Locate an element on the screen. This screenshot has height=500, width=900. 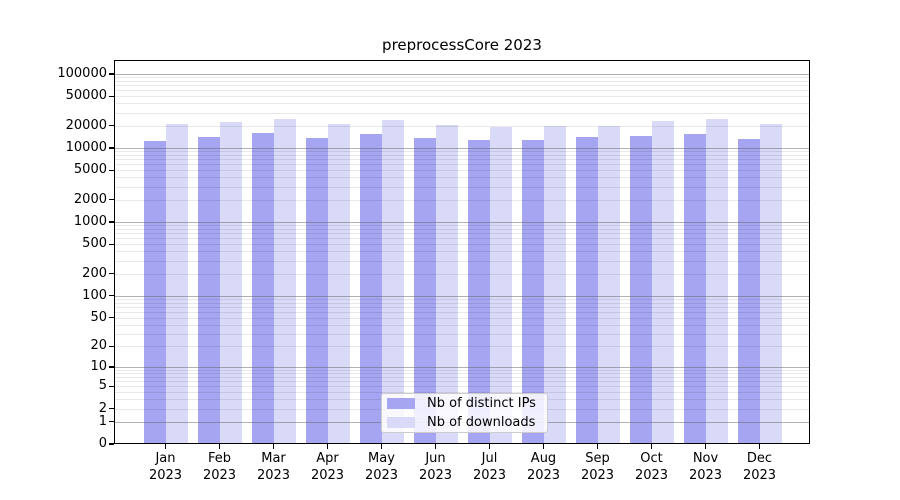
y-tick-label-1: 1 is located at coordinates (102, 421).